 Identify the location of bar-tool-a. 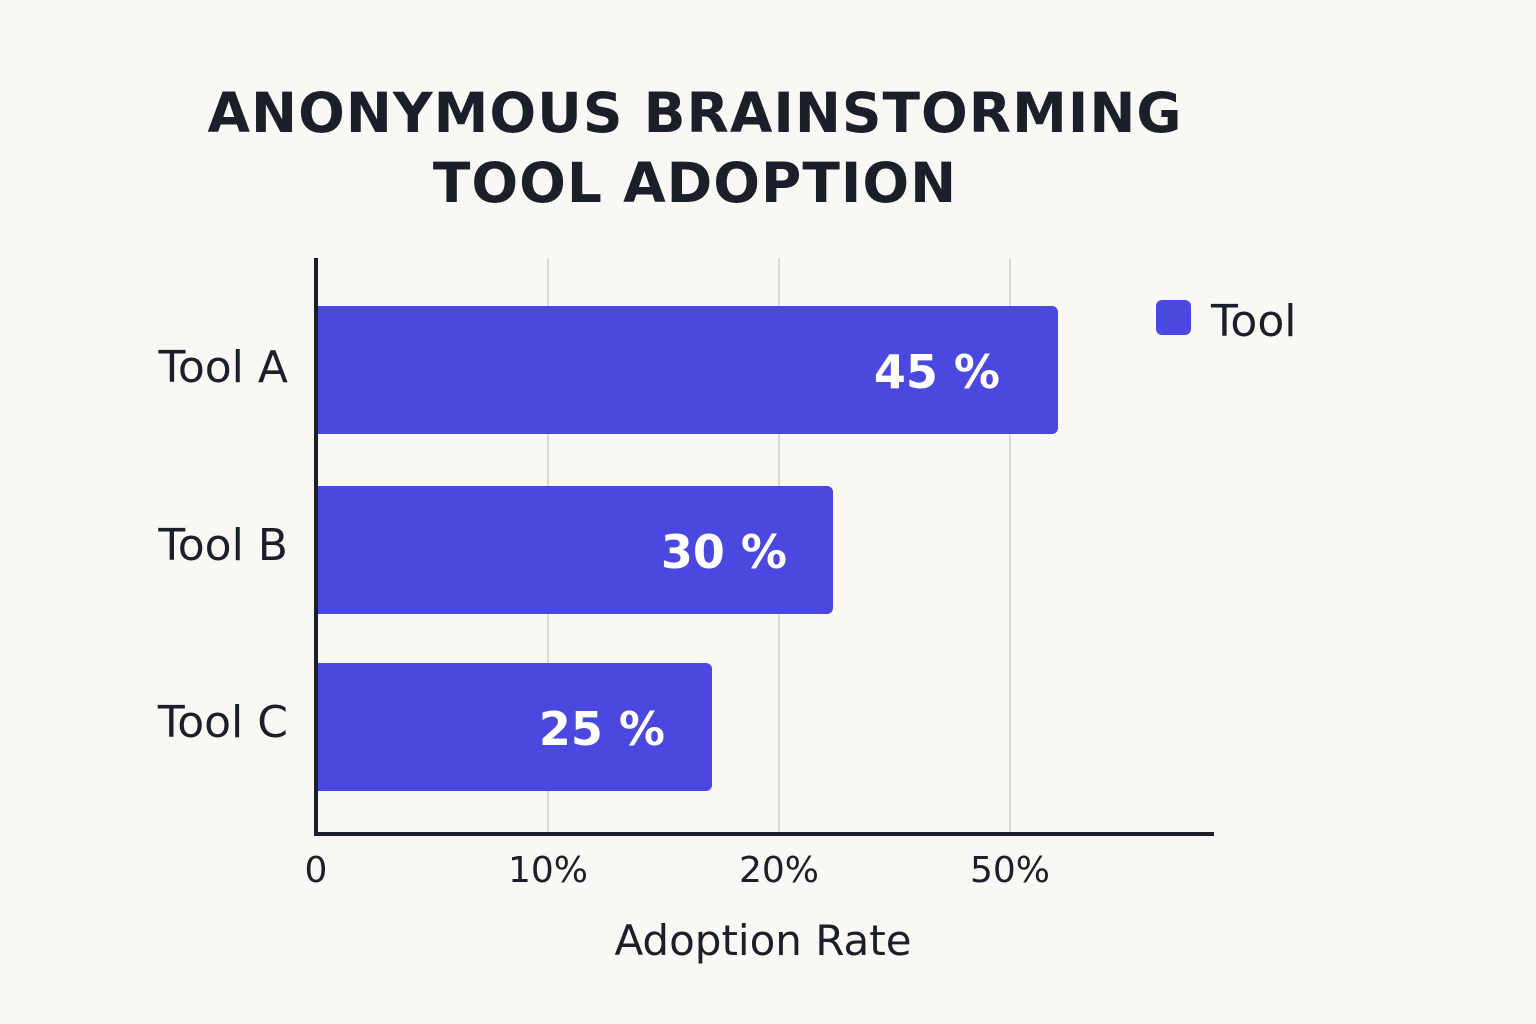
(687, 370).